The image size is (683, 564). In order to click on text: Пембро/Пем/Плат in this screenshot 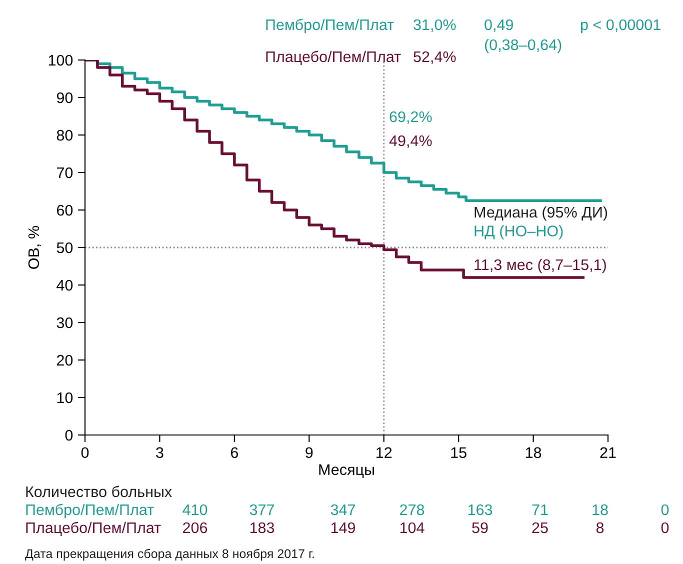, I will do `click(330, 26)`.